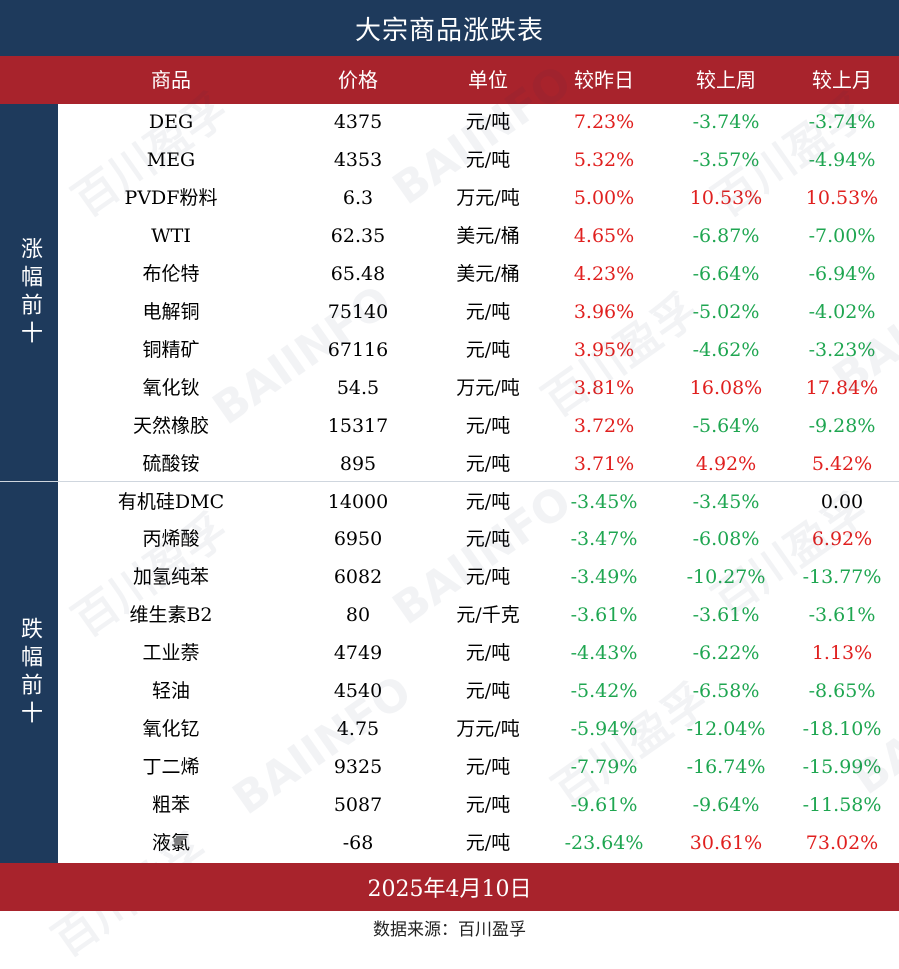  I want to click on cell-vs-yesterday: -7.79%, so click(604, 767).